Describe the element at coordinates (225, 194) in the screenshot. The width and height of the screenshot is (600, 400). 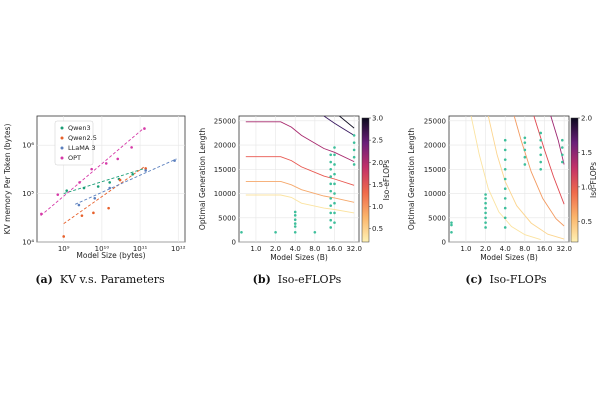
I see `y-tick-label: 10000` at that location.